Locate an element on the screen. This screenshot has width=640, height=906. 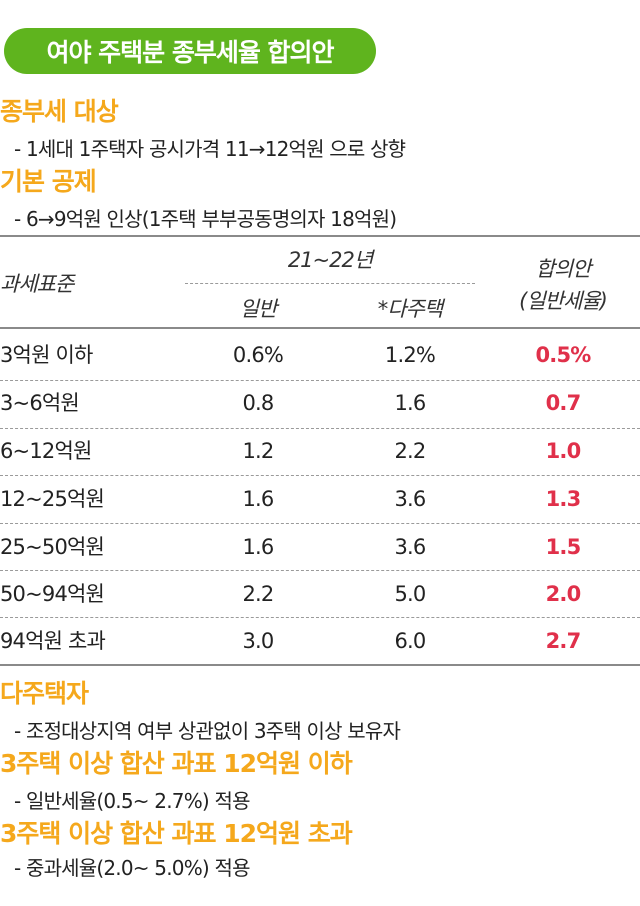
table-row: 94억원 초과 3.0 6.0 2.7 is located at coordinates (320, 641).